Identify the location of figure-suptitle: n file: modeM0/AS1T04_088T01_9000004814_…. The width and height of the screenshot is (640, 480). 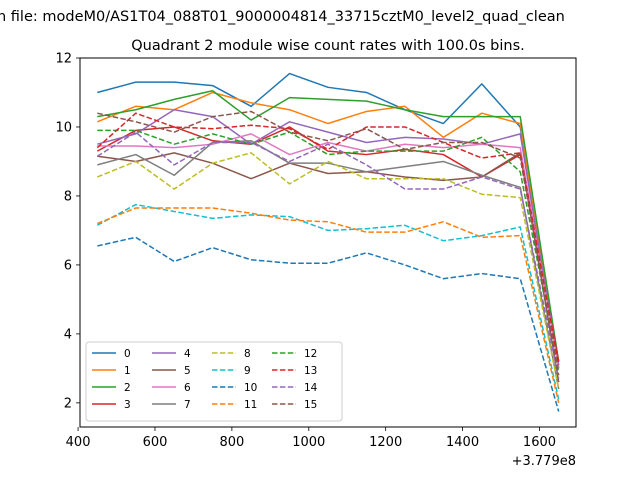
(282, 17).